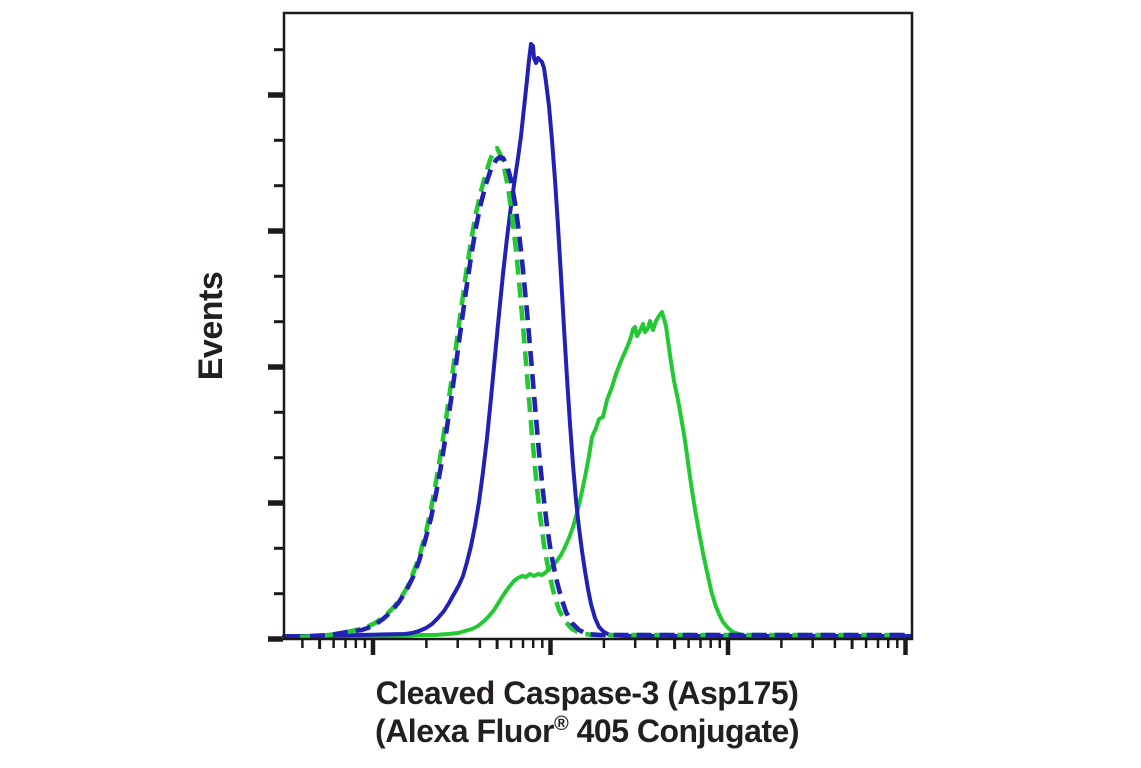 The width and height of the screenshot is (1141, 768). Describe the element at coordinates (275, 345) in the screenshot. I see `y-axis-ticks` at that location.